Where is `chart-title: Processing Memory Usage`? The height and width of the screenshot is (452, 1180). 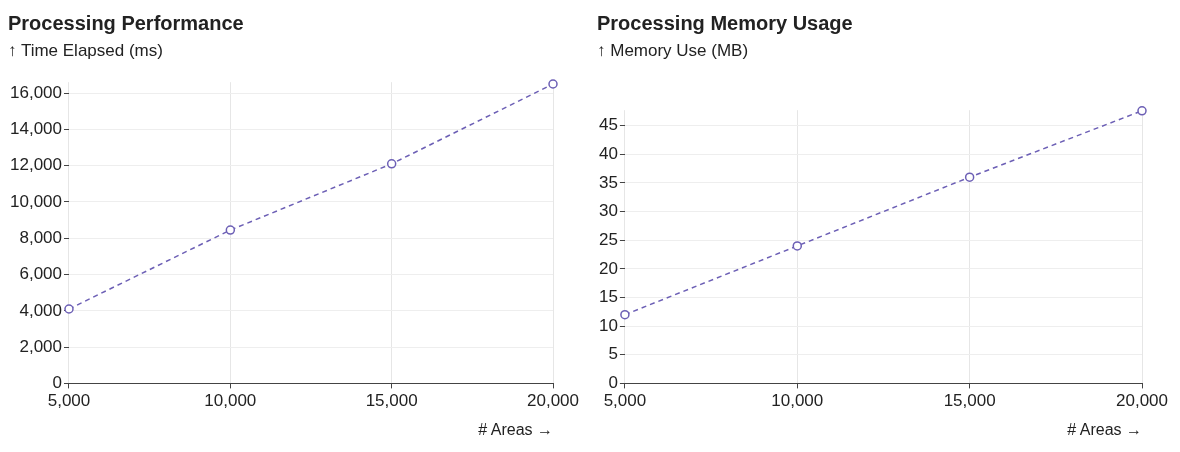
chart-title: Processing Memory Usage is located at coordinates (725, 23).